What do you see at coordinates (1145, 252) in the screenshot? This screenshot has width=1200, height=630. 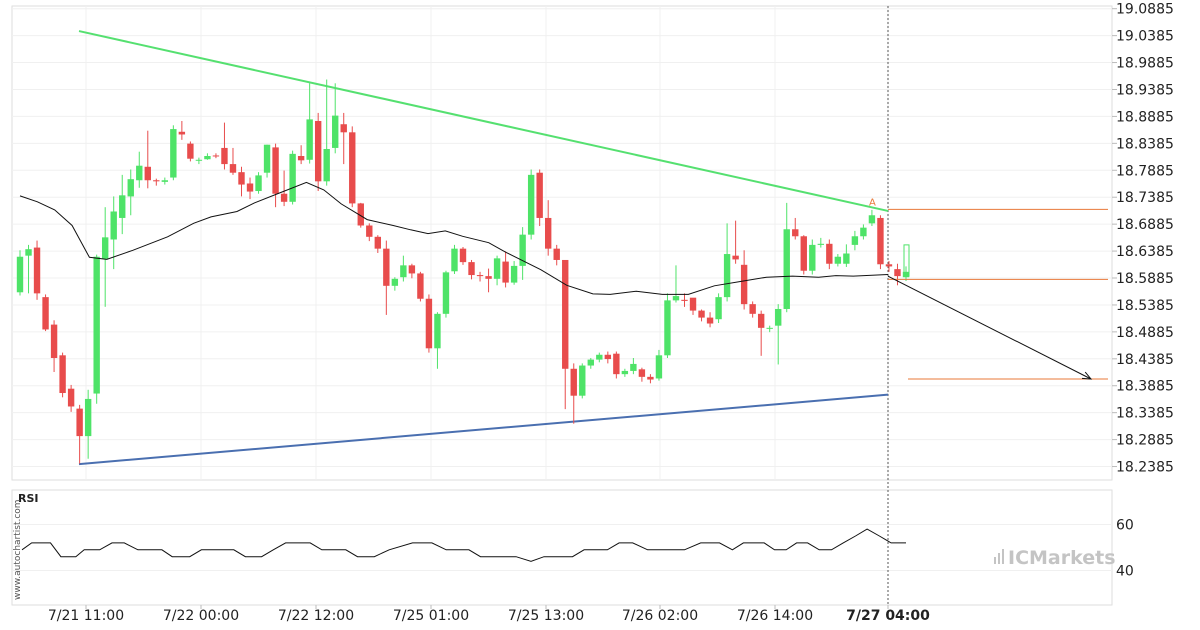 I see `y-tick-label: 18.6385` at bounding box center [1145, 252].